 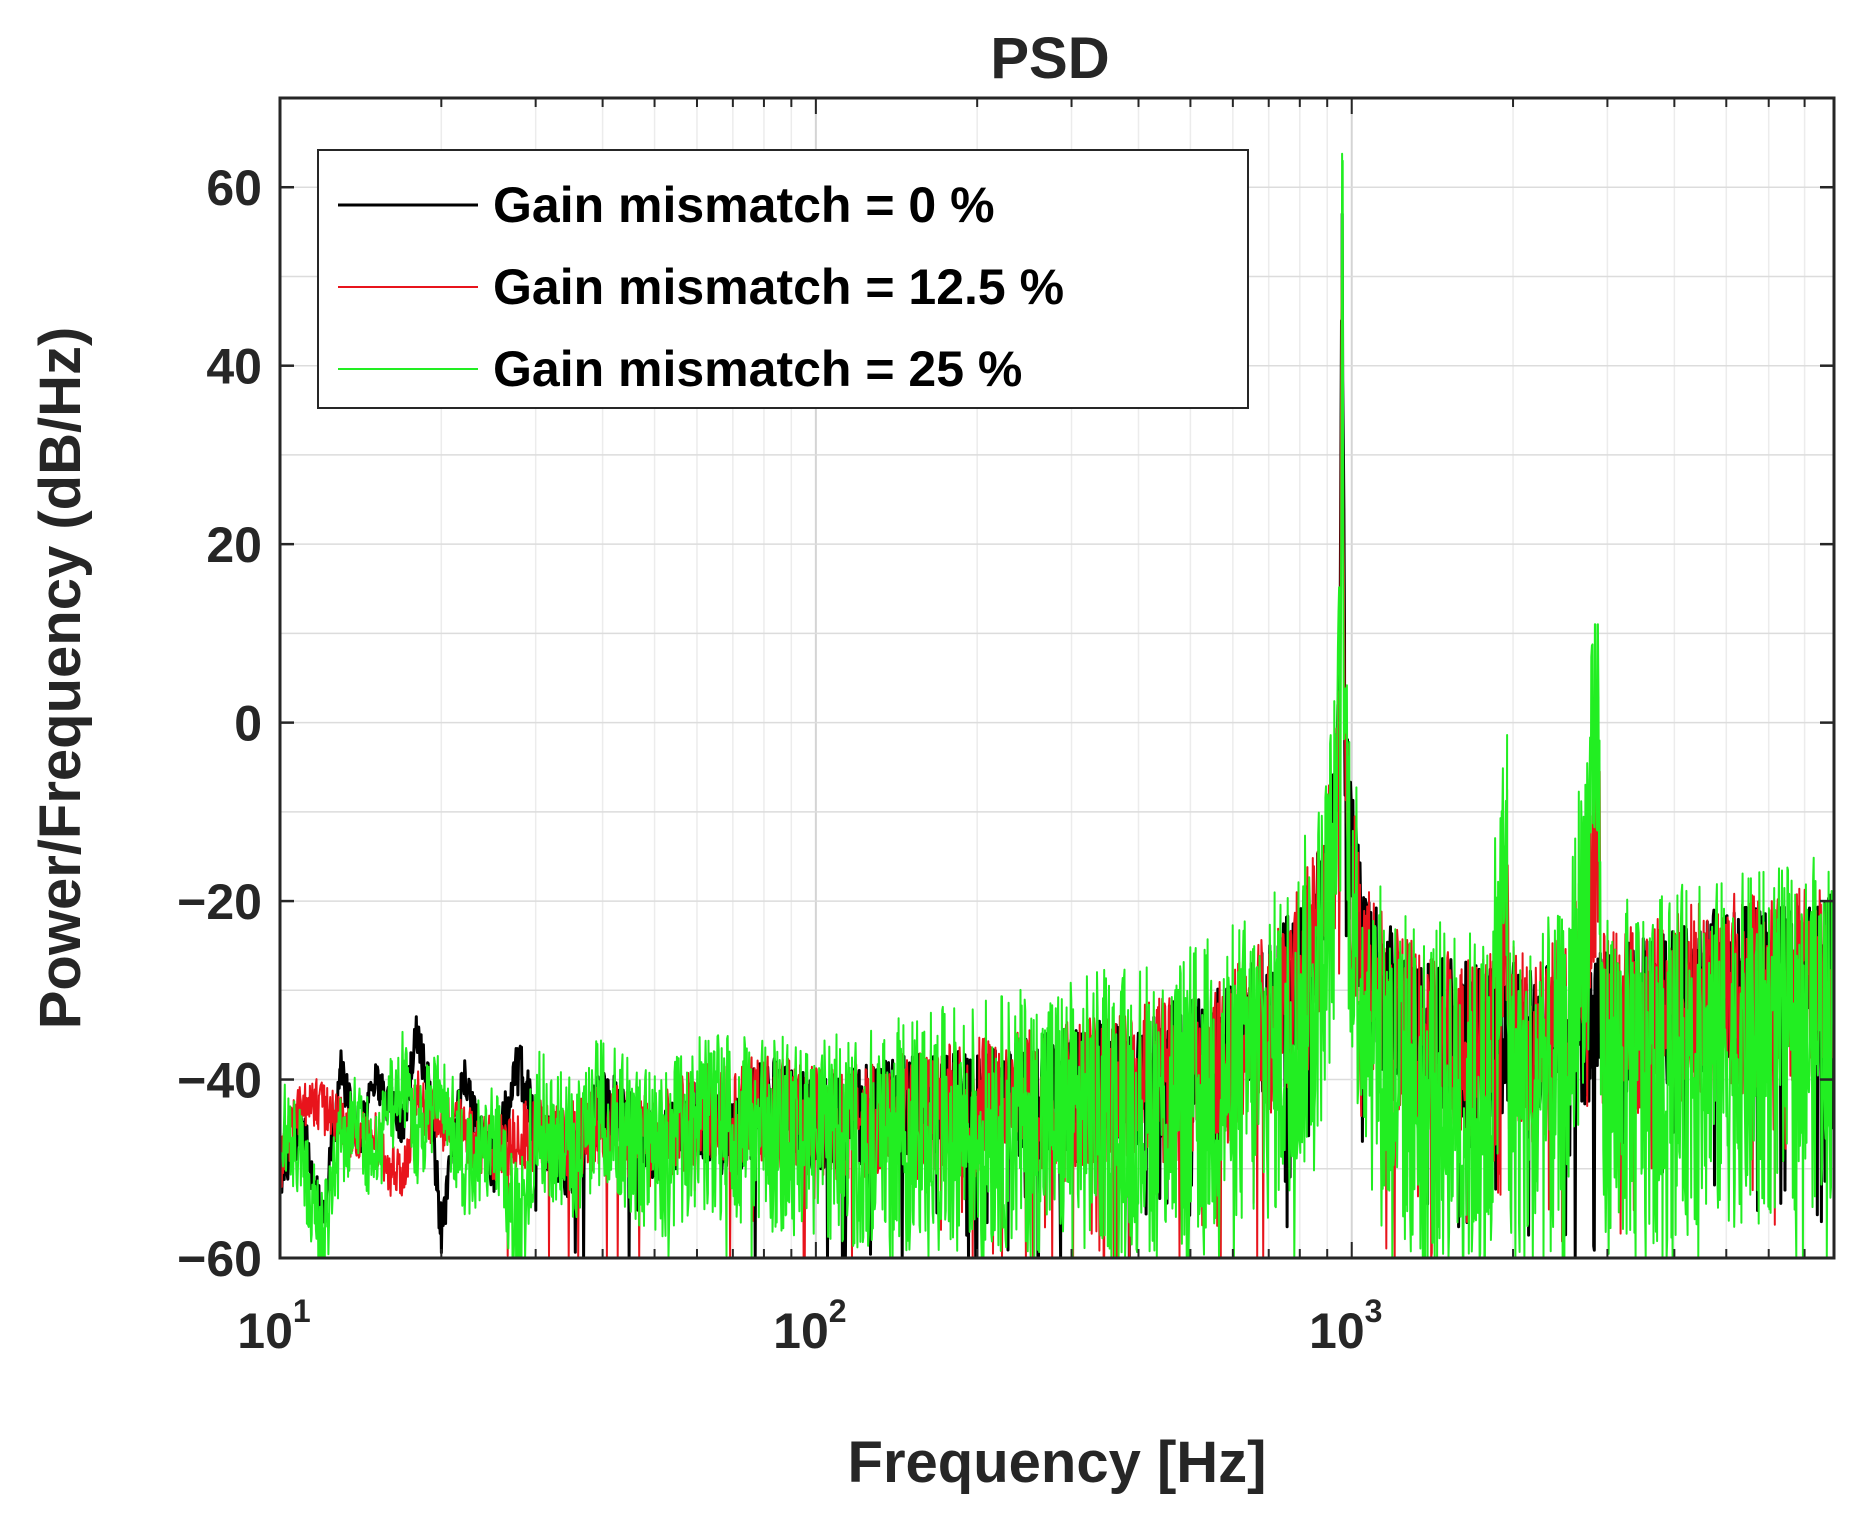 I want to click on x-tick-label: 10³, so click(x=1345, y=1326).